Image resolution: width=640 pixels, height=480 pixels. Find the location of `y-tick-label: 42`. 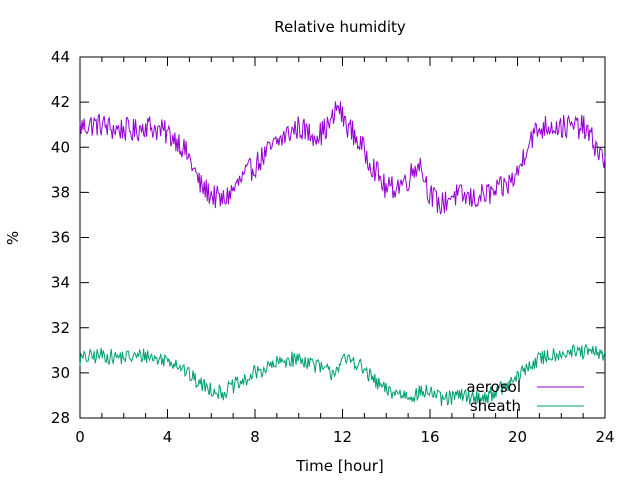

y-tick-label: 42 is located at coordinates (60, 102).